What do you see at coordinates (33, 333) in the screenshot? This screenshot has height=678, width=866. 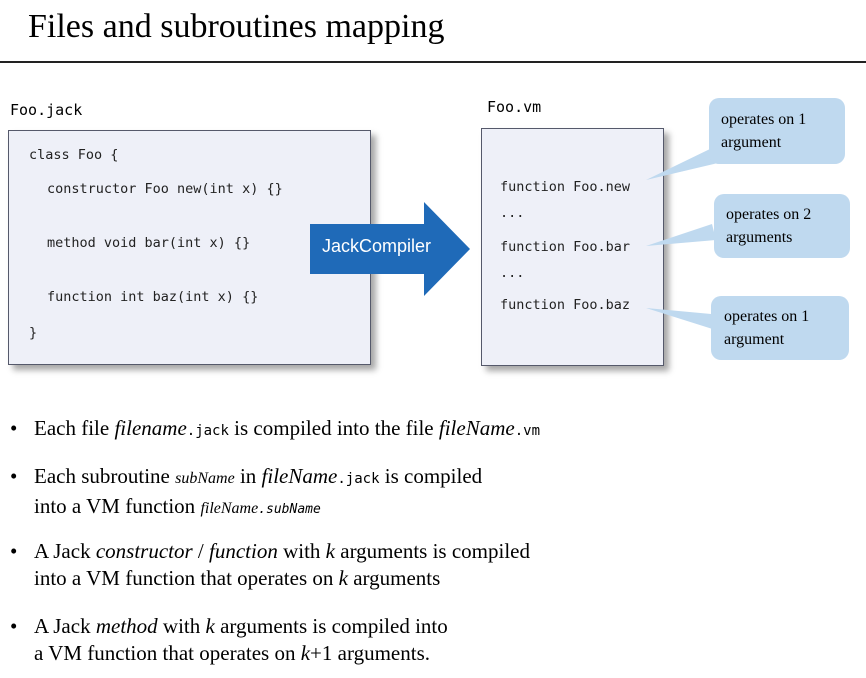 I see `jack-line-close: }` at bounding box center [33, 333].